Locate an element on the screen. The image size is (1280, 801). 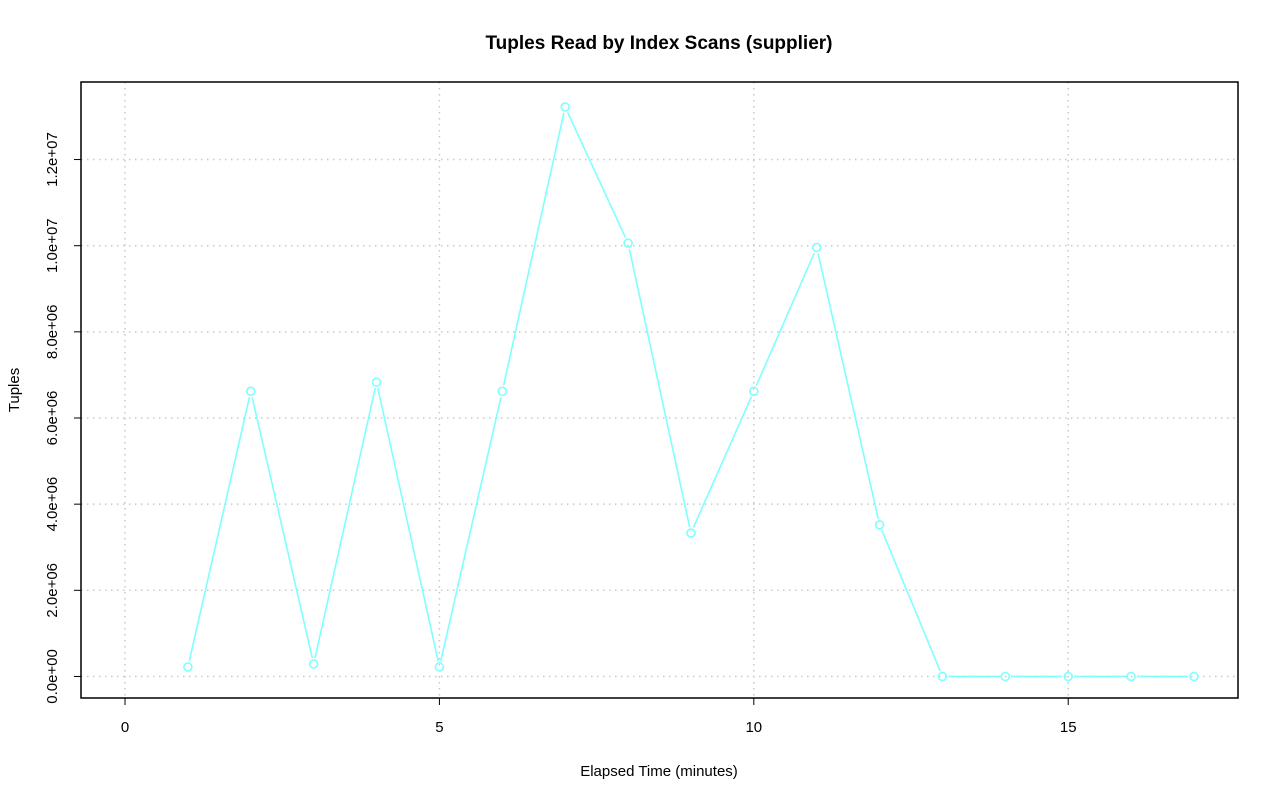
x-tick-label: 10 is located at coordinates (753, 727).